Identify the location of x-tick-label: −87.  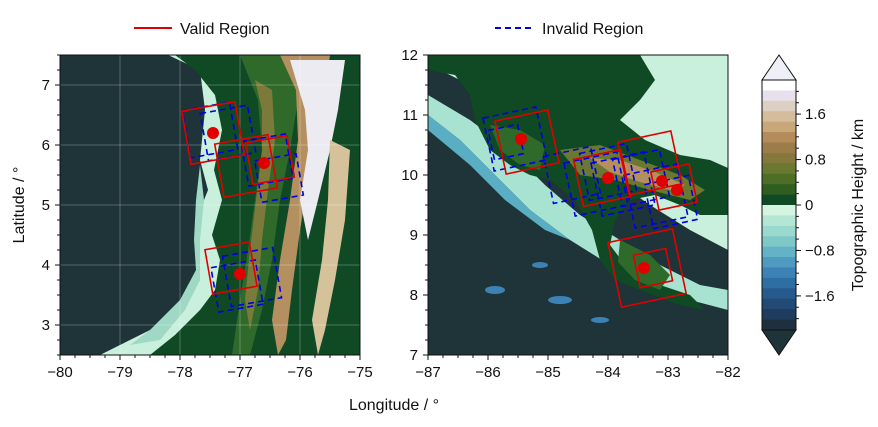
(427, 372).